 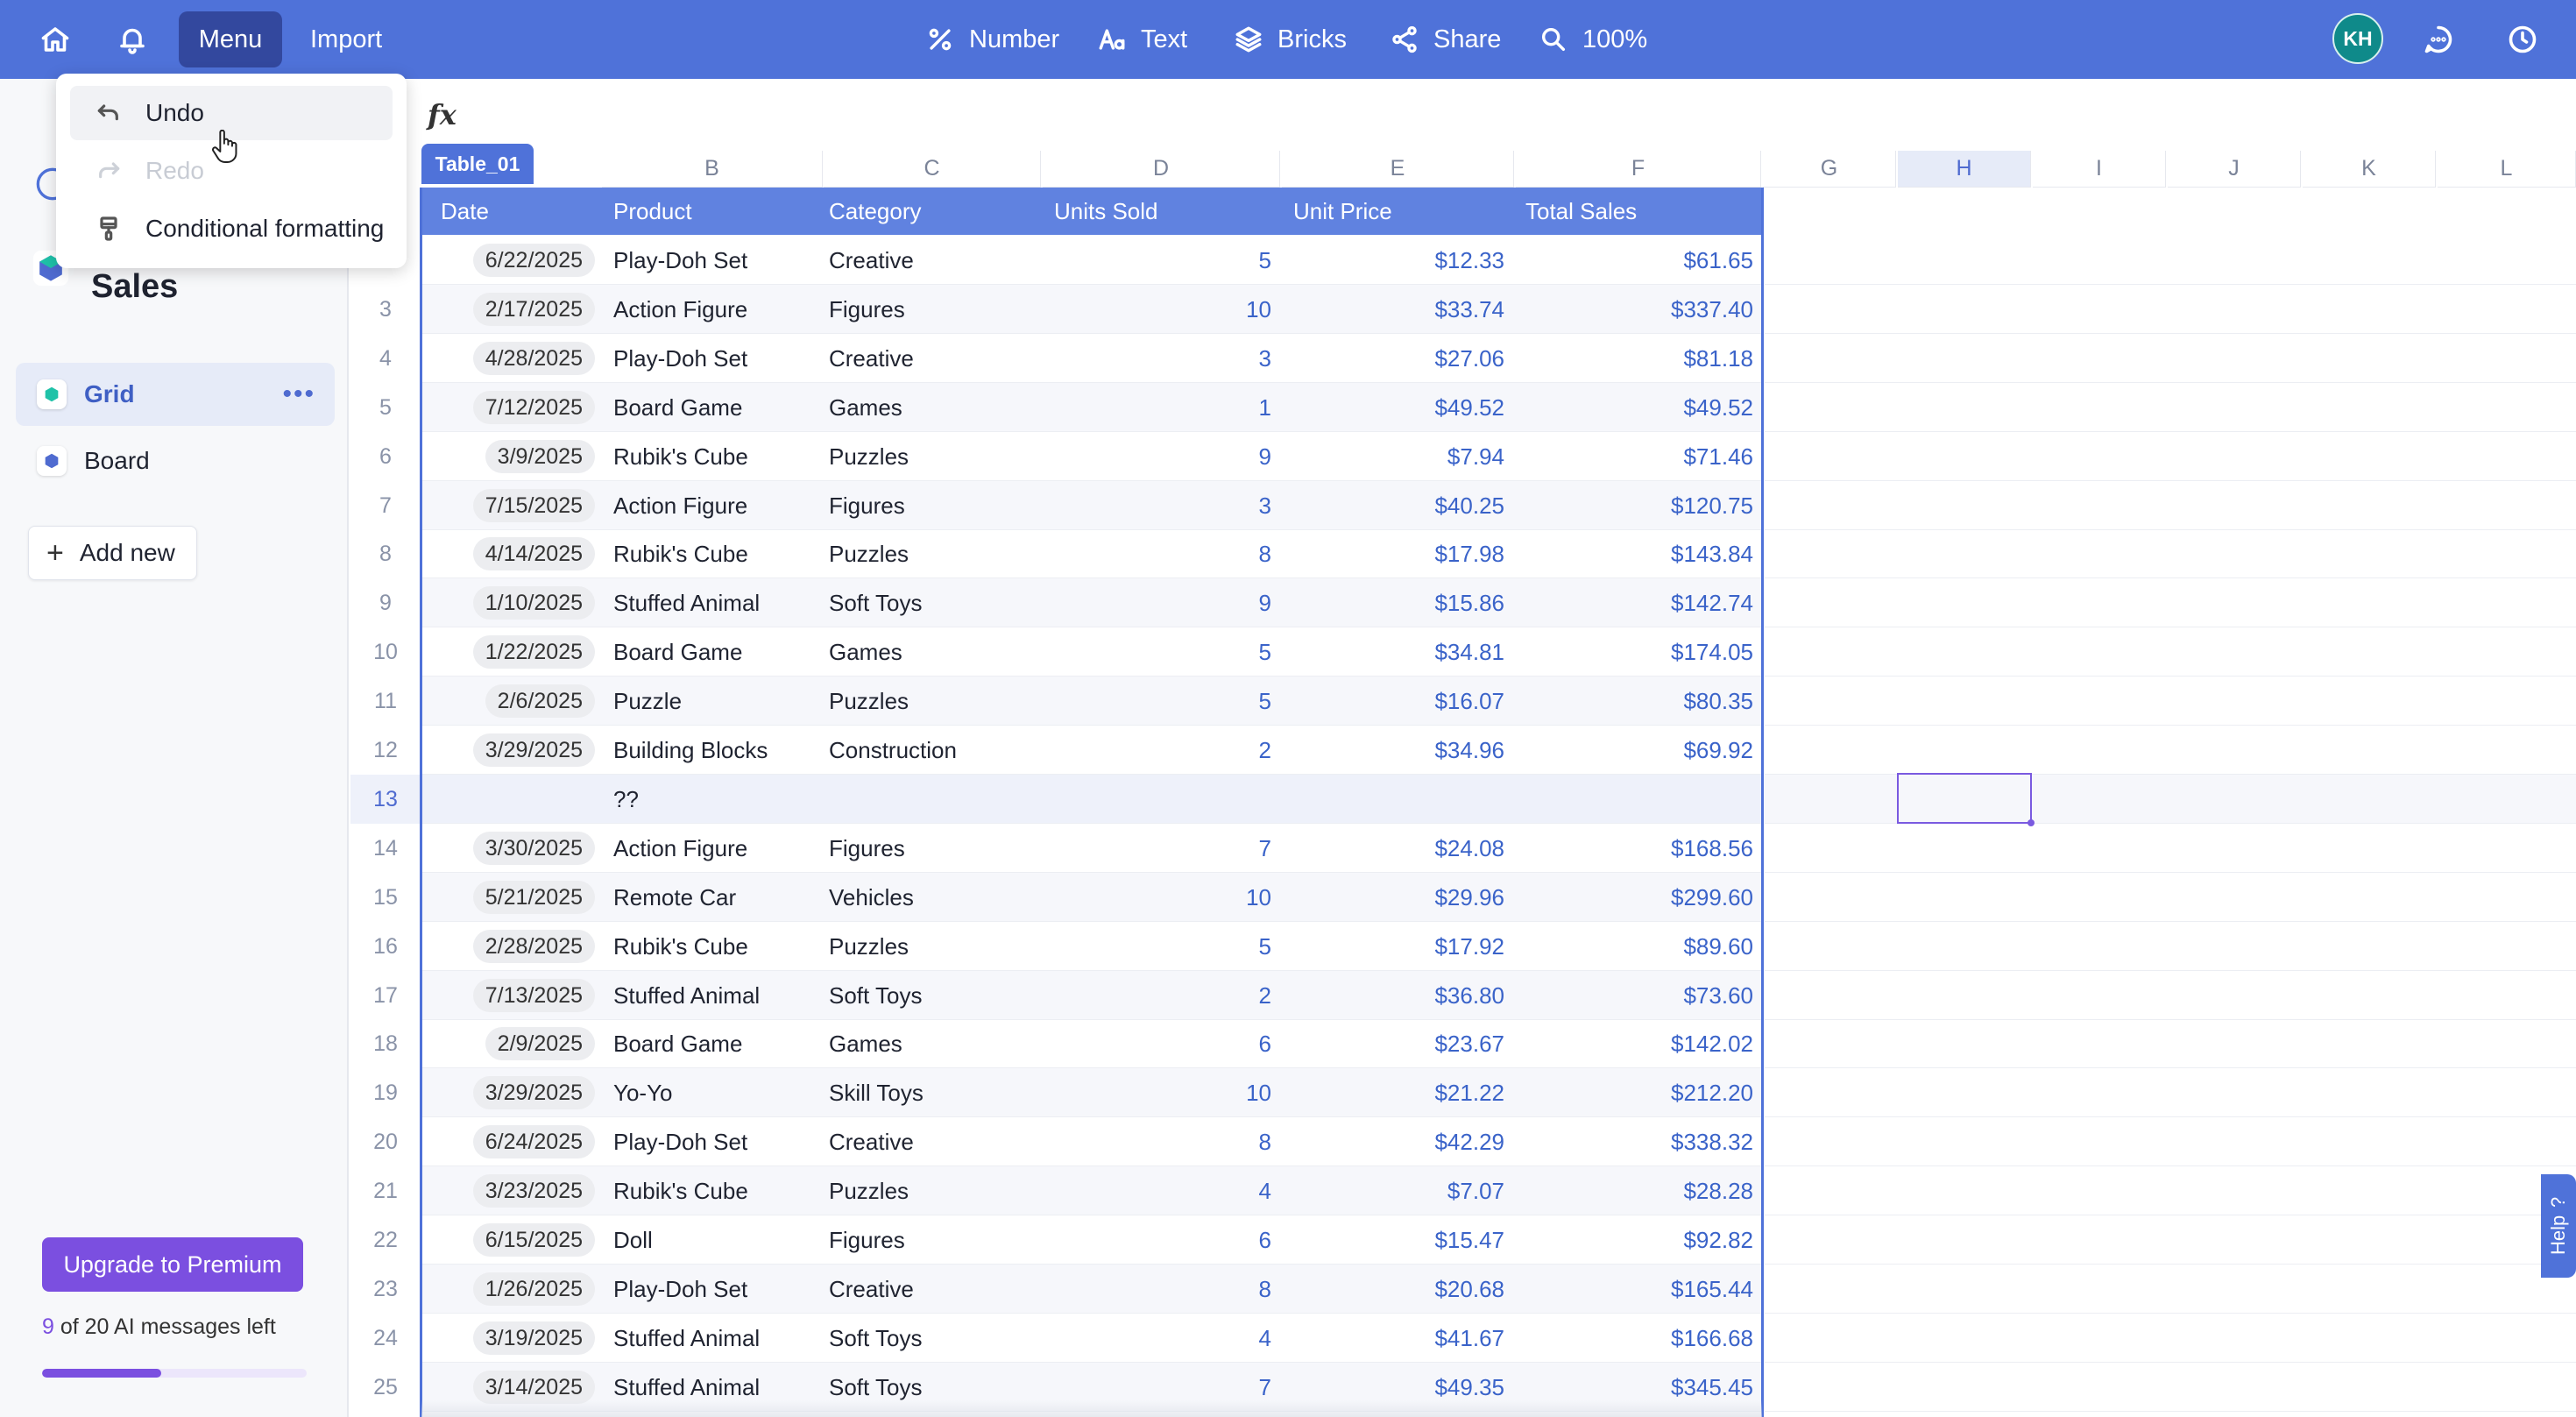 I want to click on category-cell: Construction, so click(x=893, y=749).